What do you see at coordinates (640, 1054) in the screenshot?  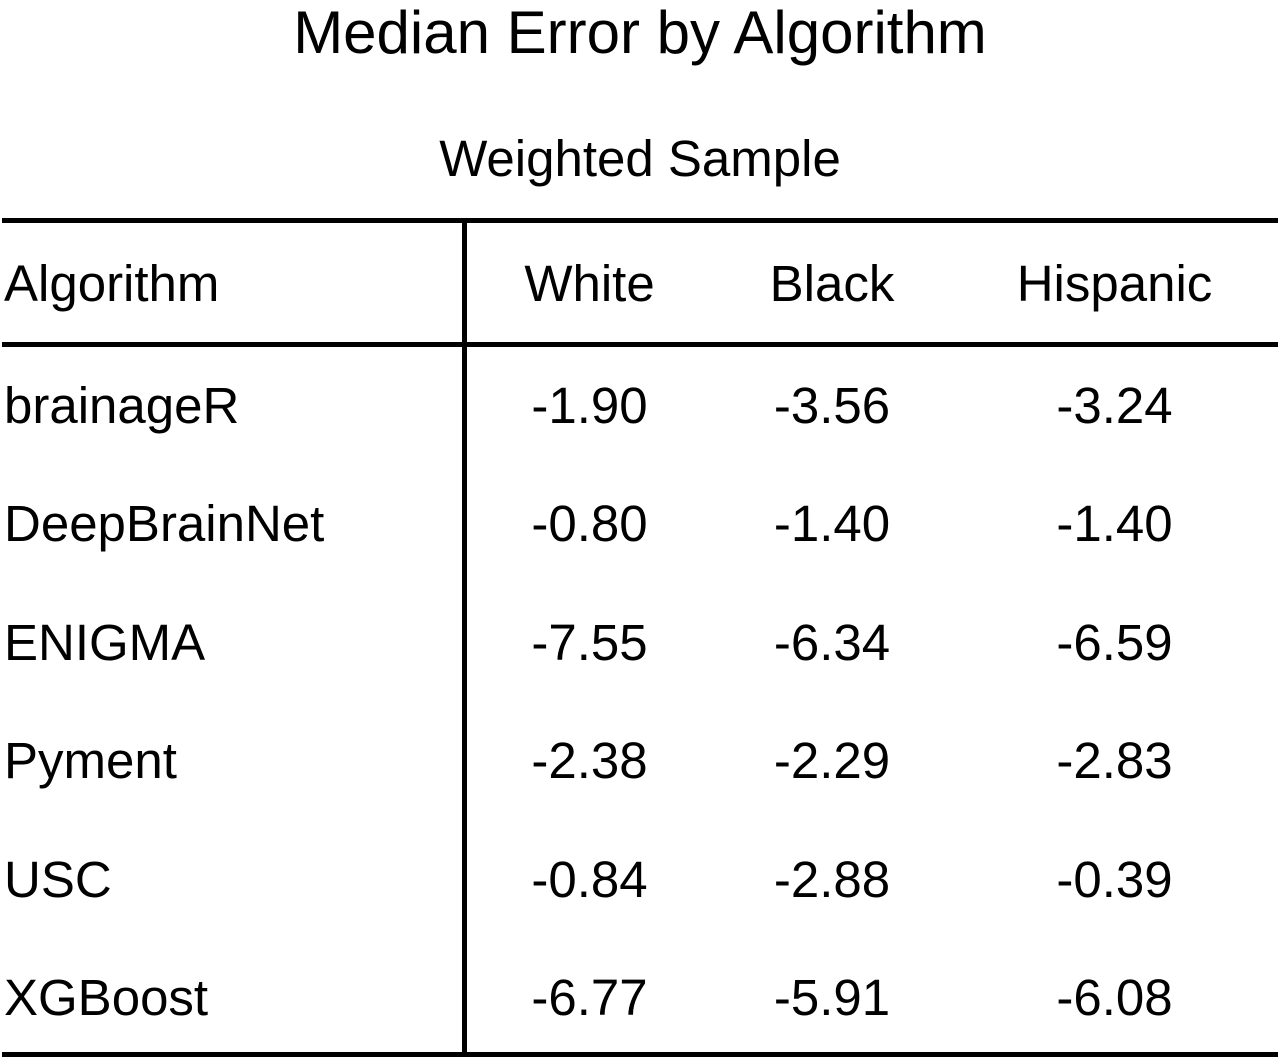 I see `bottom-rule` at bounding box center [640, 1054].